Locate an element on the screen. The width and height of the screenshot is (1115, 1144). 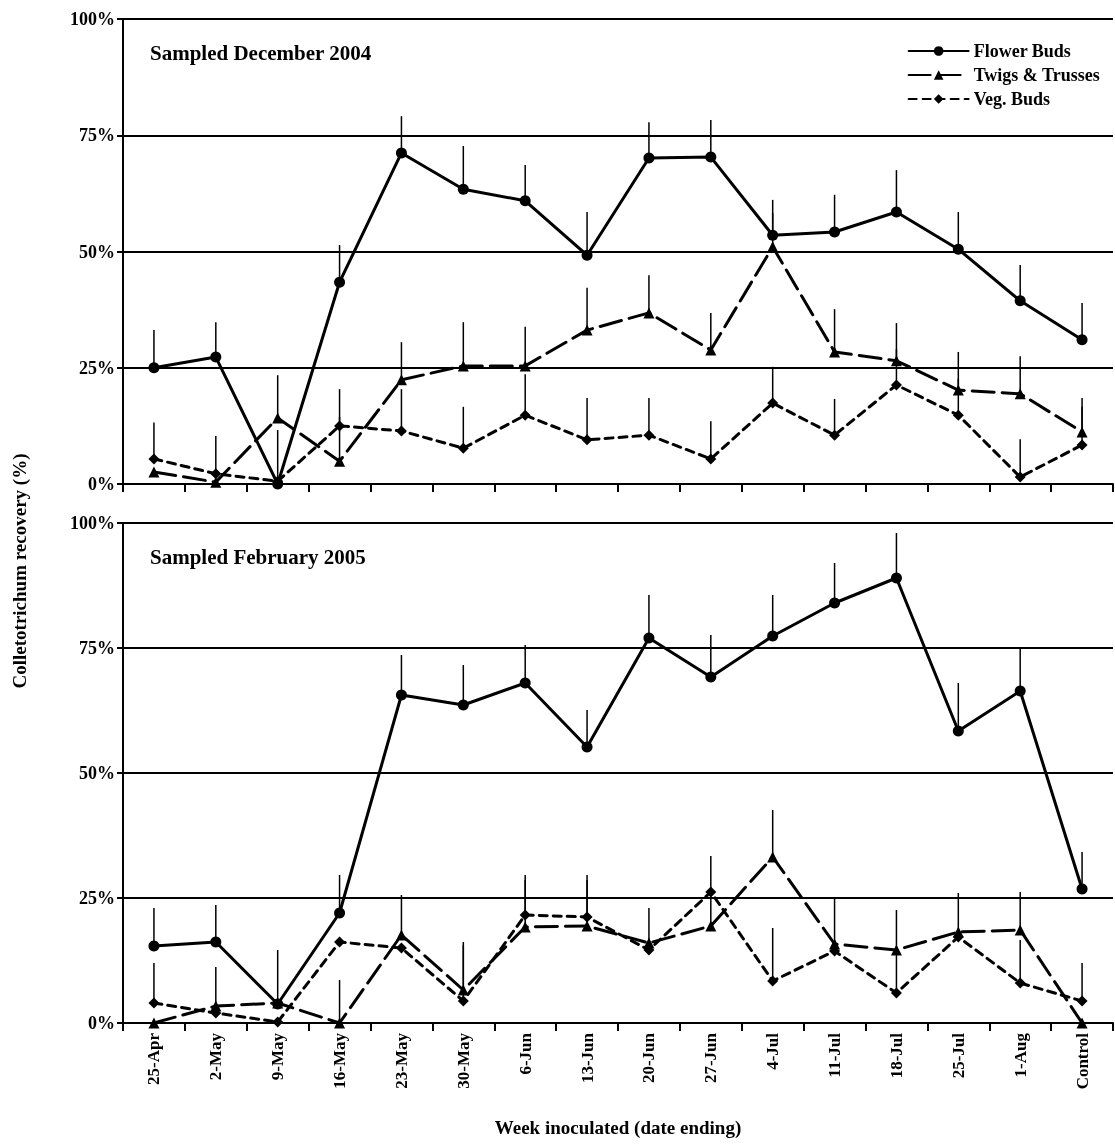
x-tick-label: 25-Apr is located at coordinates (154, 1058).